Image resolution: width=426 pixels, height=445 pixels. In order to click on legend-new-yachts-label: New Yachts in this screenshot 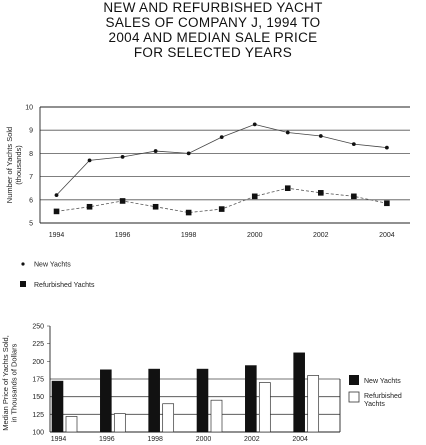, I will do `click(52, 265)`.